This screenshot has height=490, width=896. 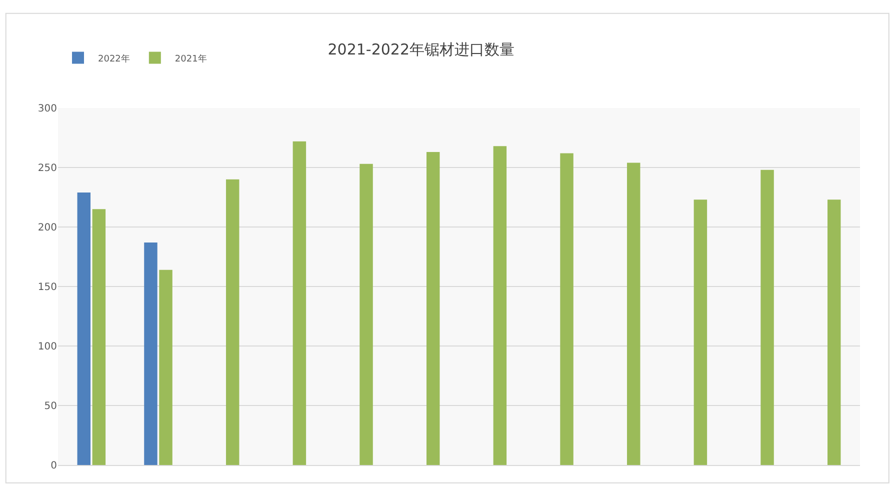 What do you see at coordinates (421, 49) in the screenshot?
I see `chart-title: 2021-2022年锯材进口数量` at bounding box center [421, 49].